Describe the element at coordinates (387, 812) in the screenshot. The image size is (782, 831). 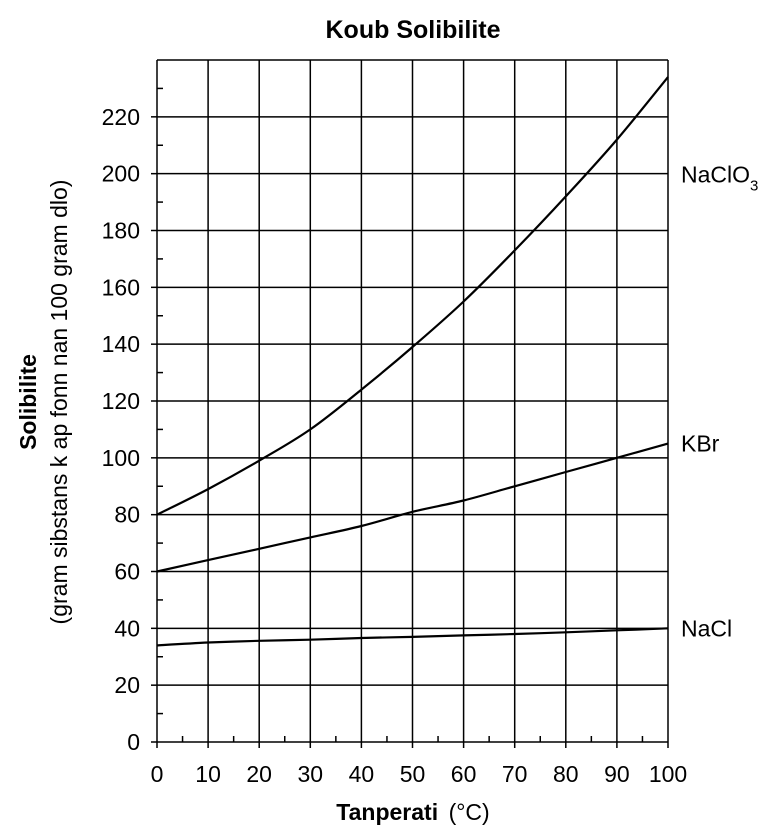
I see `x-axis-title-main: Tanperati` at that location.